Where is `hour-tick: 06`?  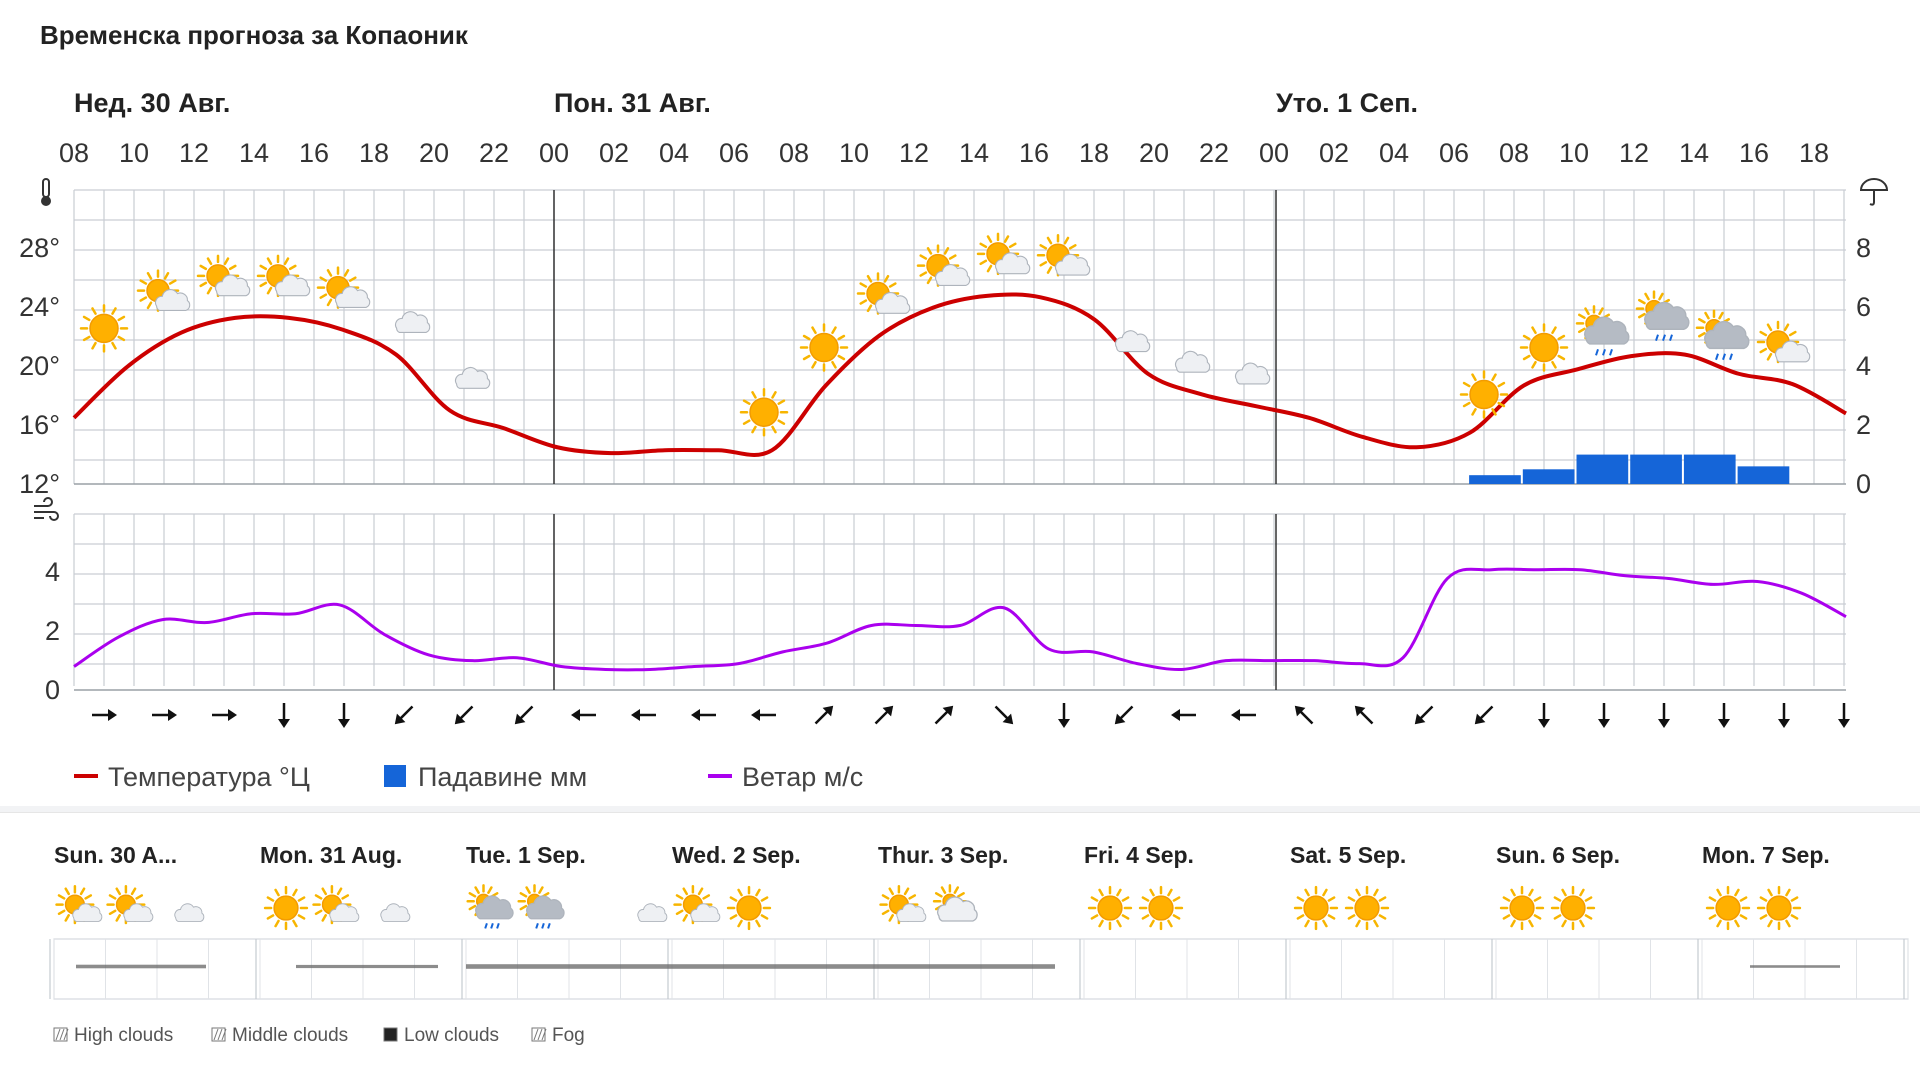
hour-tick: 06 is located at coordinates (734, 153).